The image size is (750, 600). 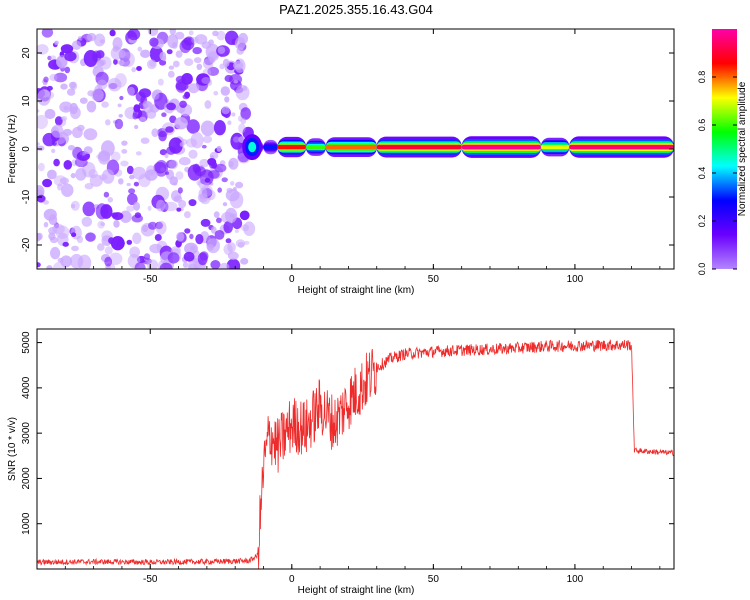 What do you see at coordinates (742, 148) in the screenshot?
I see `colorbar-label: Normalized spectral amplitude` at bounding box center [742, 148].